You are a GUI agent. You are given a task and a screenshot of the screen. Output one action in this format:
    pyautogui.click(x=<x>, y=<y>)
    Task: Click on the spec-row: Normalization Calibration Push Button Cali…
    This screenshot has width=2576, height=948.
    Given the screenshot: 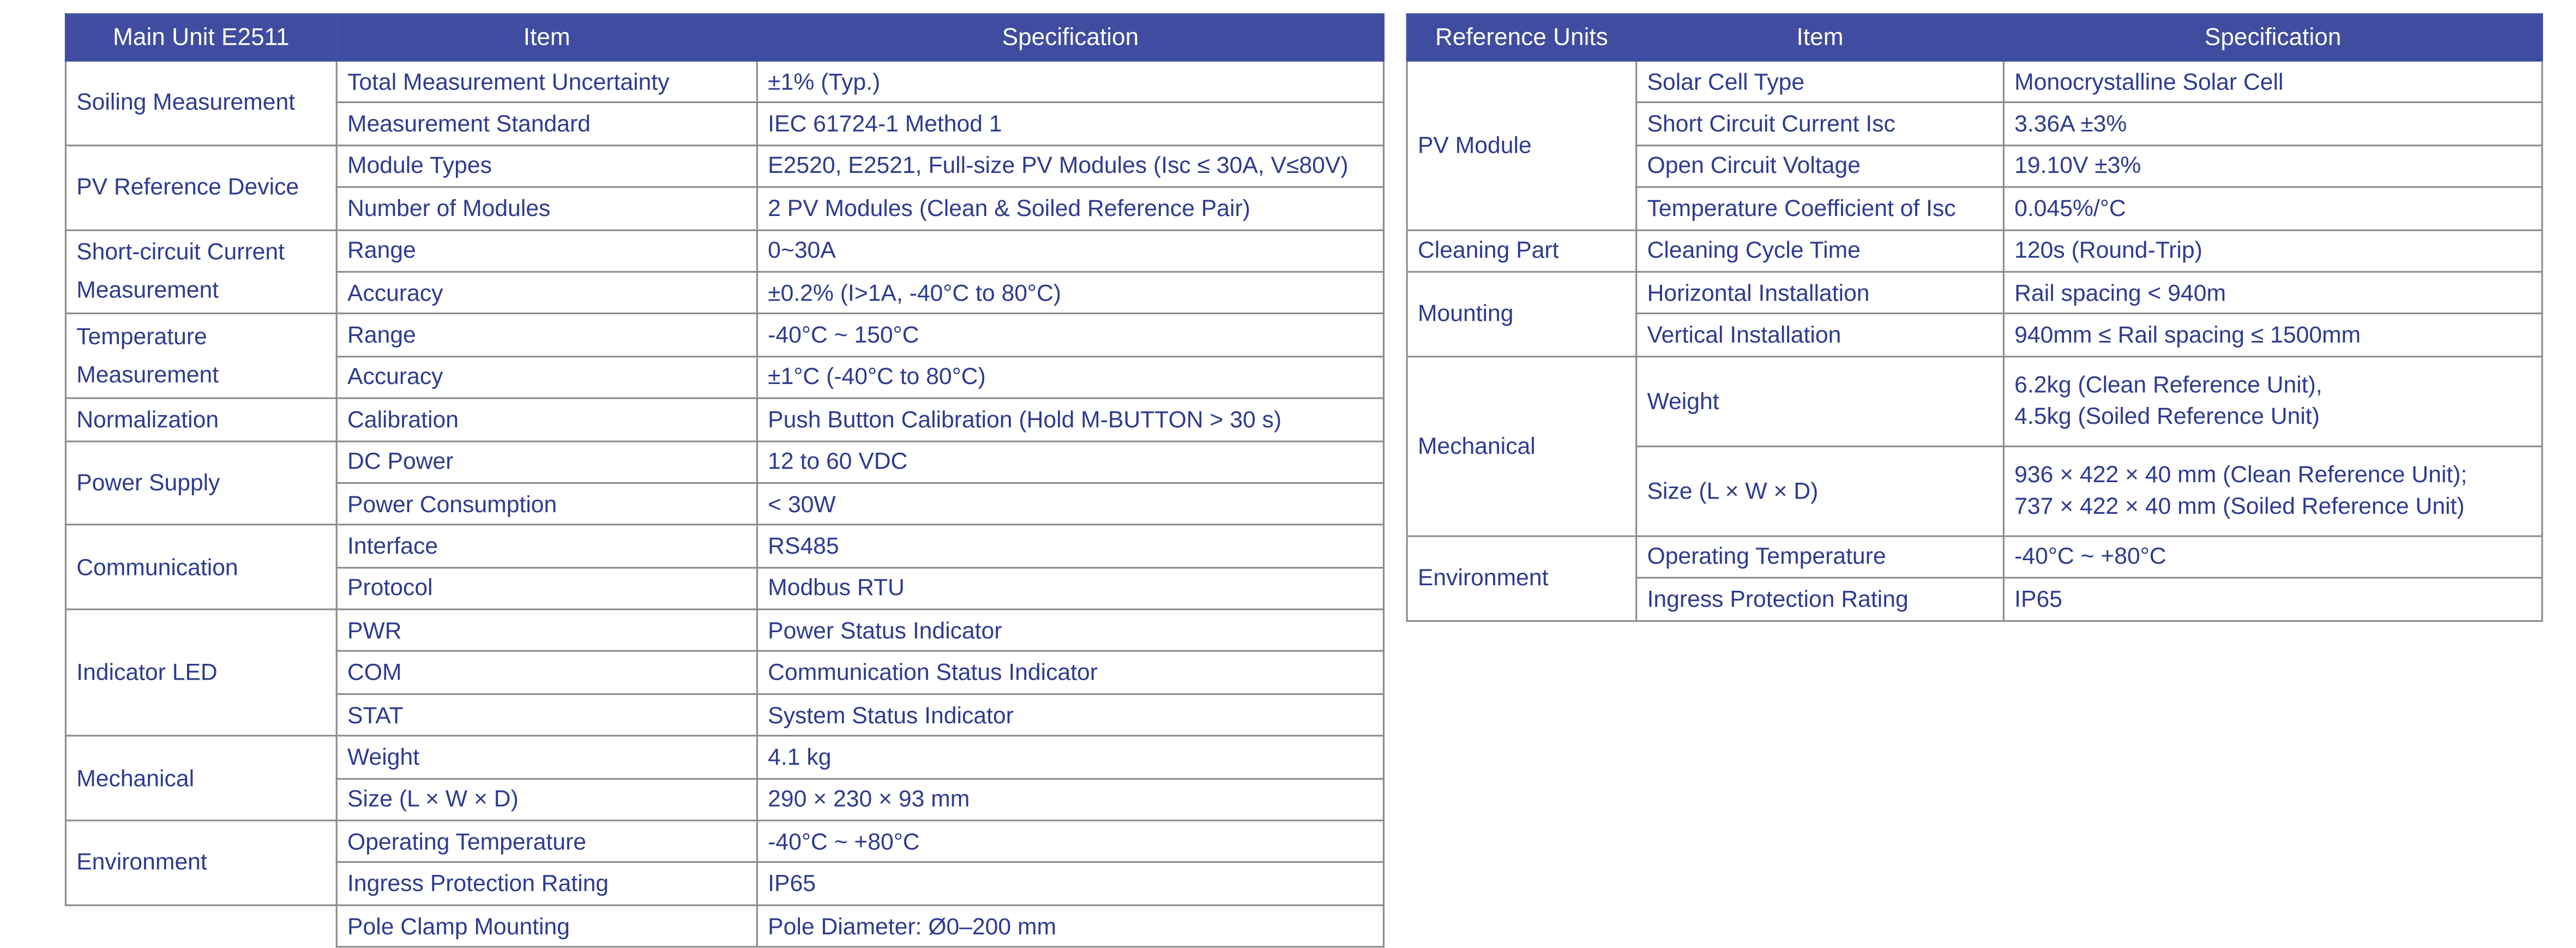 What is the action you would take?
    pyautogui.click(x=724, y=419)
    